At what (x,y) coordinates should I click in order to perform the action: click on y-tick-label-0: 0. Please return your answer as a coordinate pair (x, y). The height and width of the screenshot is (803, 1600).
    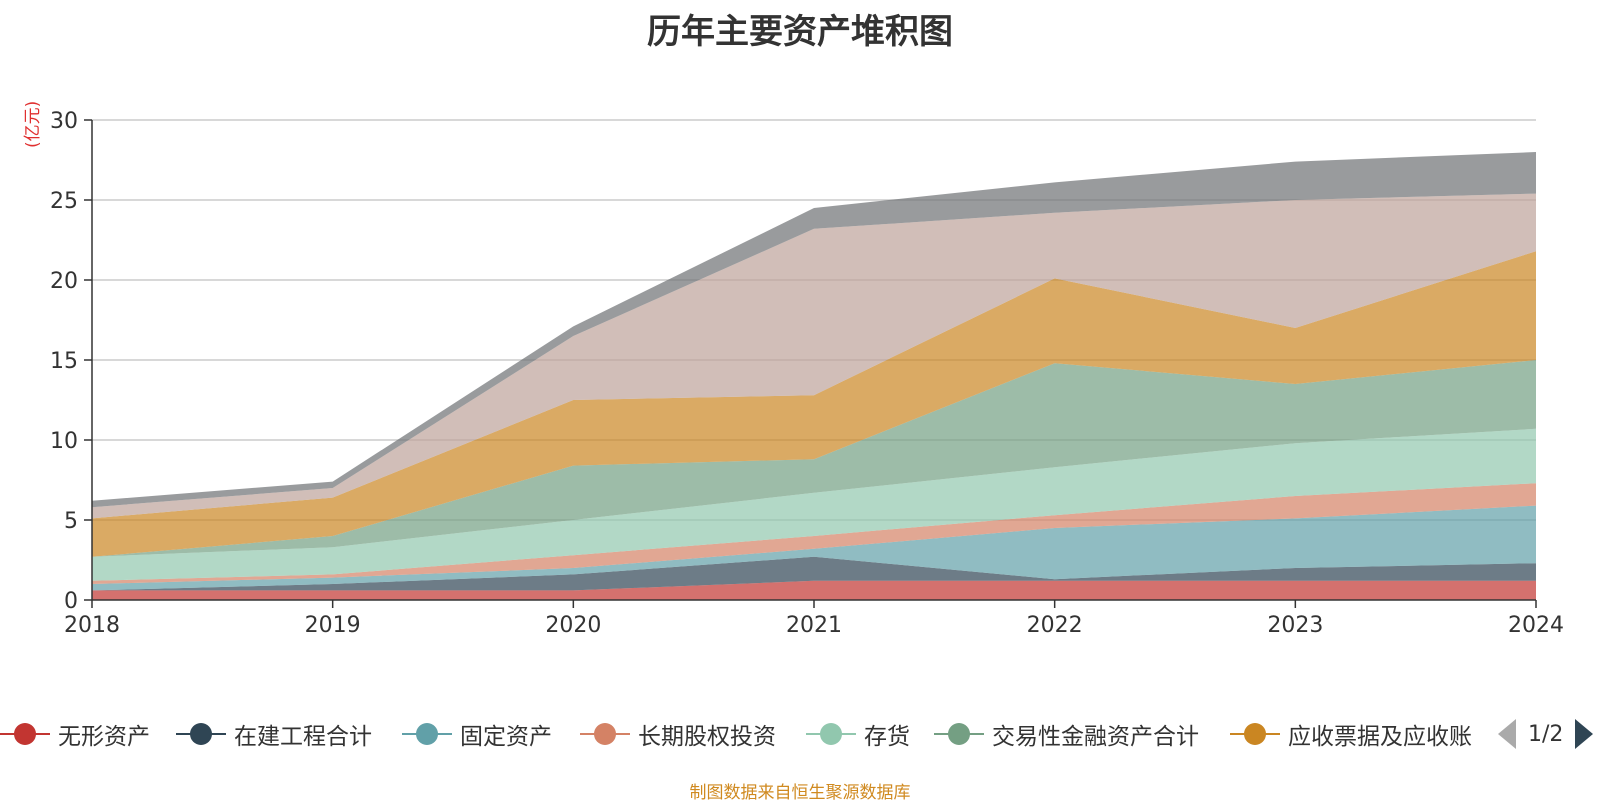
    Looking at the image, I should click on (71, 601).